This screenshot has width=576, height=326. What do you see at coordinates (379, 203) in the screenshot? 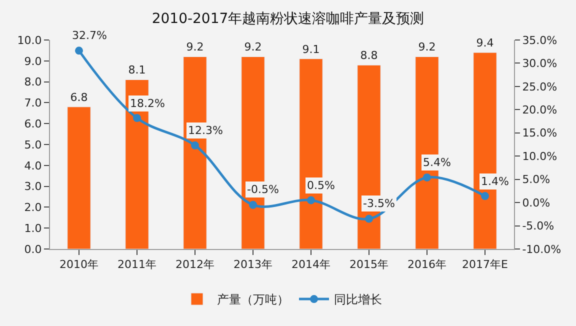
I see `data-label: -3.5%` at bounding box center [379, 203].